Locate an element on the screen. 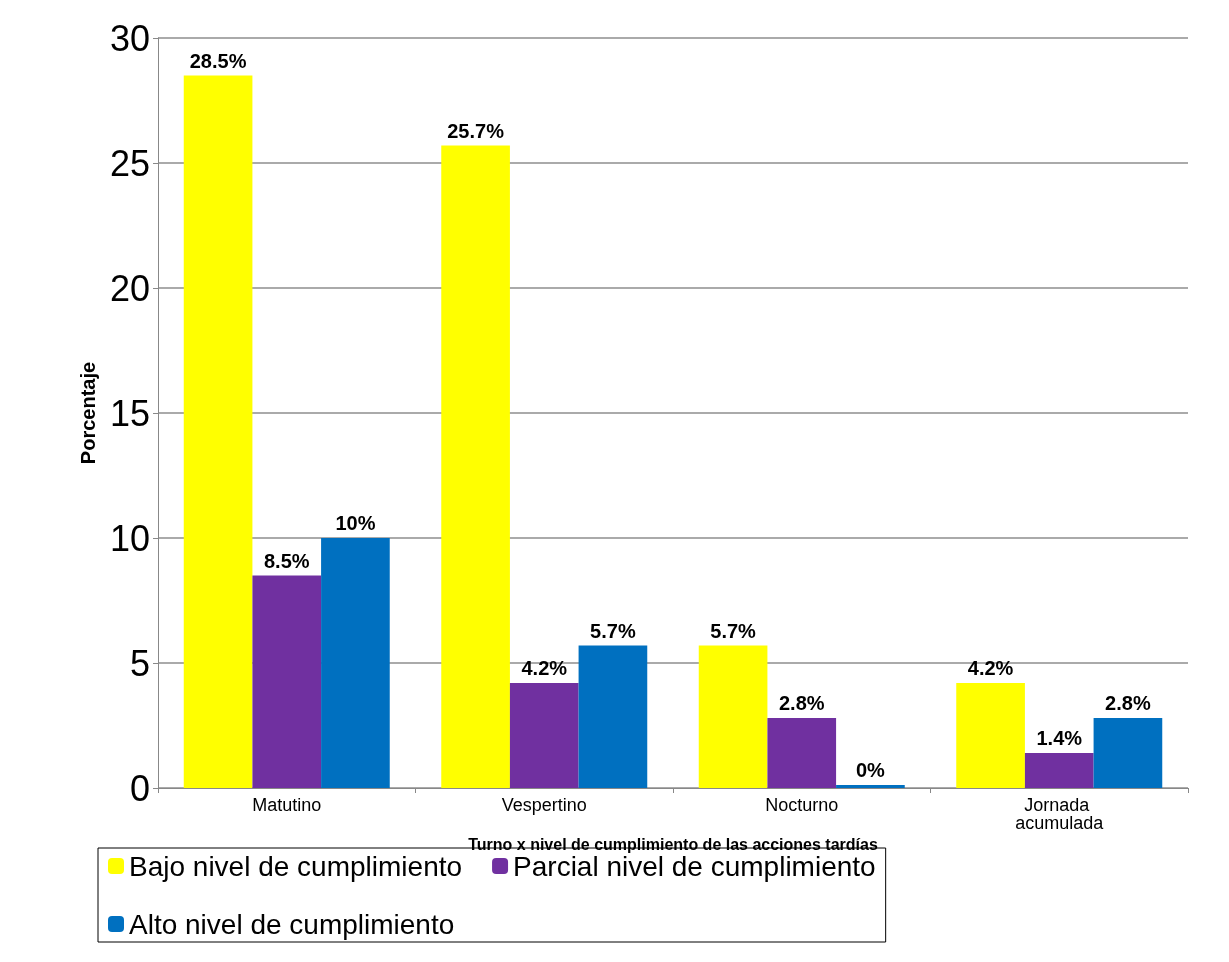  y-axis-title: Porcentaje is located at coordinates (88, 413).